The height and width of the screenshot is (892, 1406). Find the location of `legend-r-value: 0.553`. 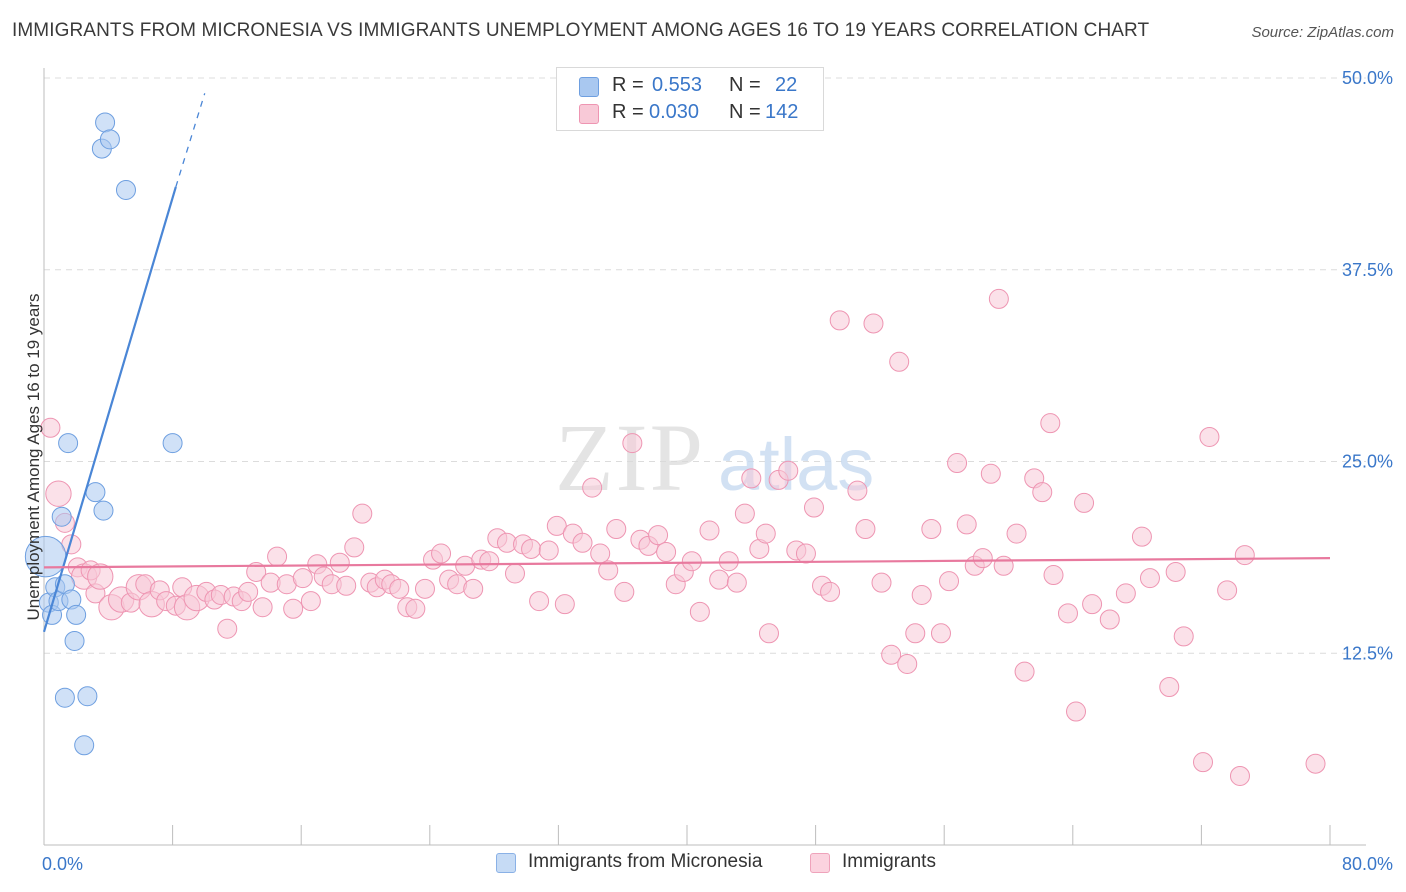

legend-r-value: 0.553 is located at coordinates (677, 85).